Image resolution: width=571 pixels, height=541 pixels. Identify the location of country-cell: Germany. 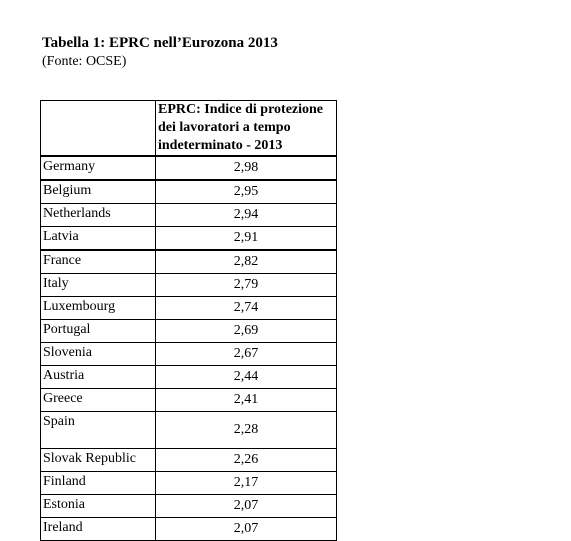
(98, 168).